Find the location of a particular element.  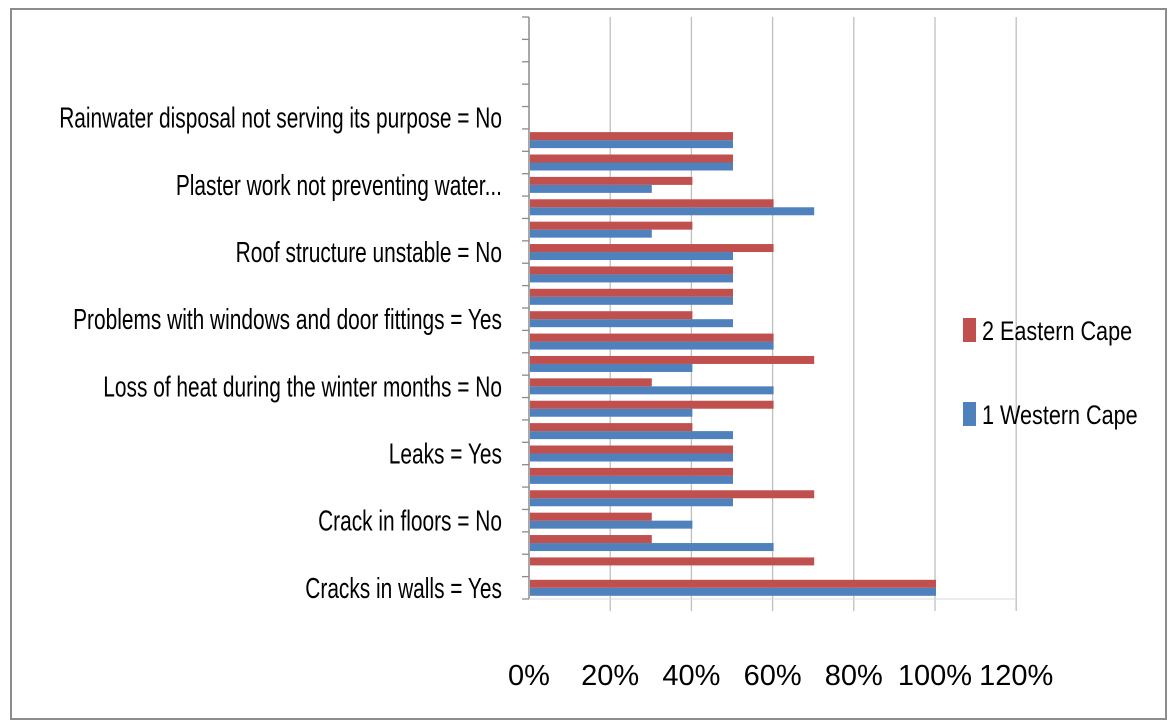

x-tick-labels: 0% 20% 40% 60% 80% 100% 120% is located at coordinates (780, 676).